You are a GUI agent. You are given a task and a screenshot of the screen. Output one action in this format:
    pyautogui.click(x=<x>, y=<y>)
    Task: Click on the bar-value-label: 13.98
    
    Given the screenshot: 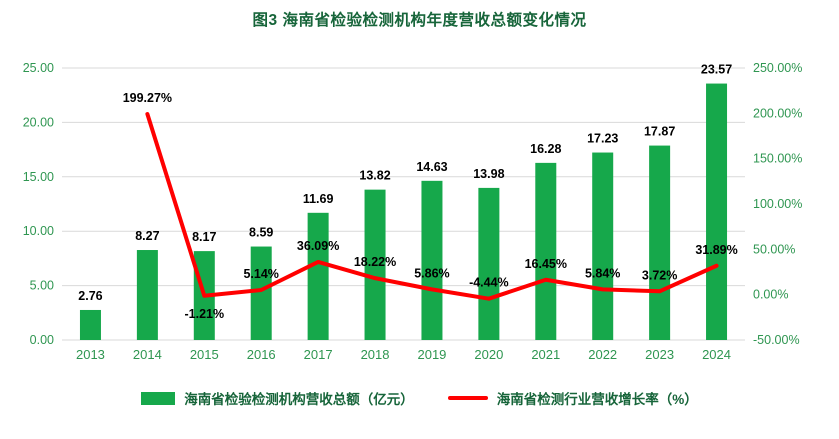 What is the action you would take?
    pyautogui.click(x=488, y=174)
    